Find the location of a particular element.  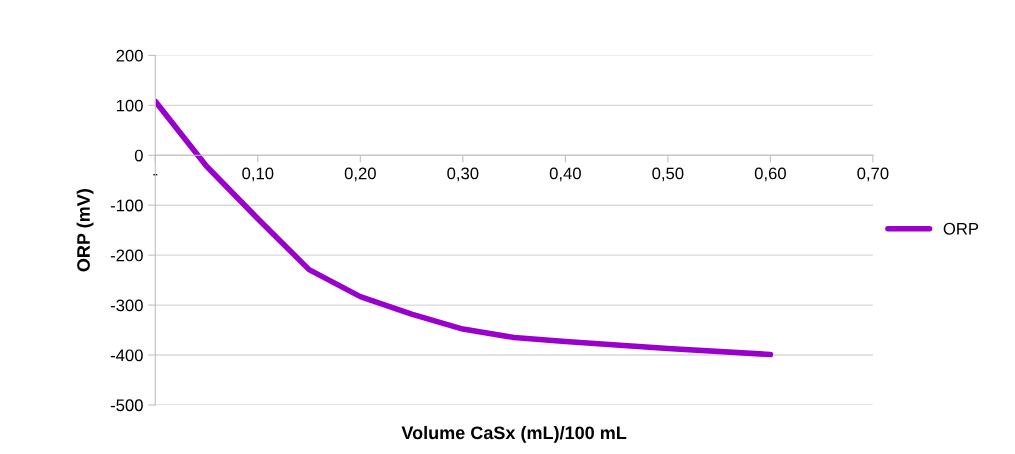

y-tick-label: 0 is located at coordinates (138, 155).